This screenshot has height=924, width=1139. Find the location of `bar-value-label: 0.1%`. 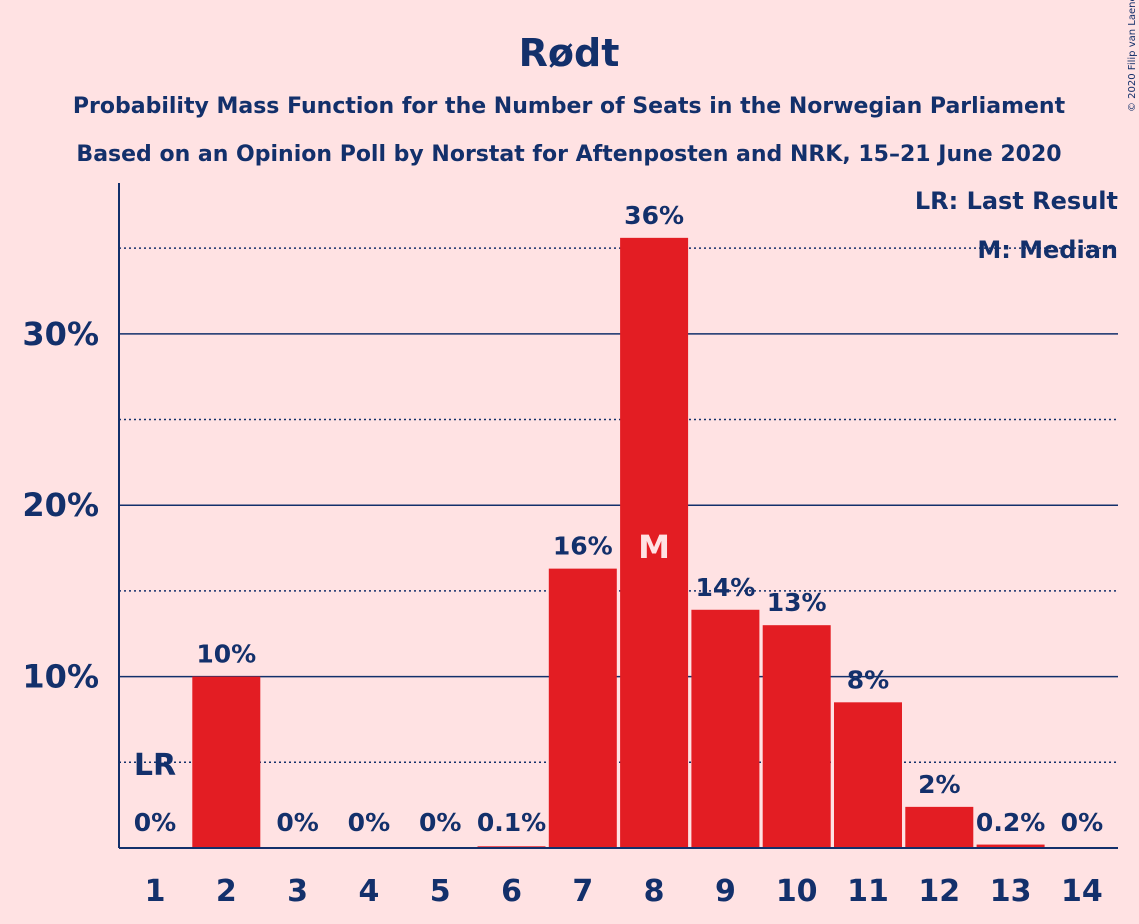

bar-value-label: 0.1% is located at coordinates (511, 822).